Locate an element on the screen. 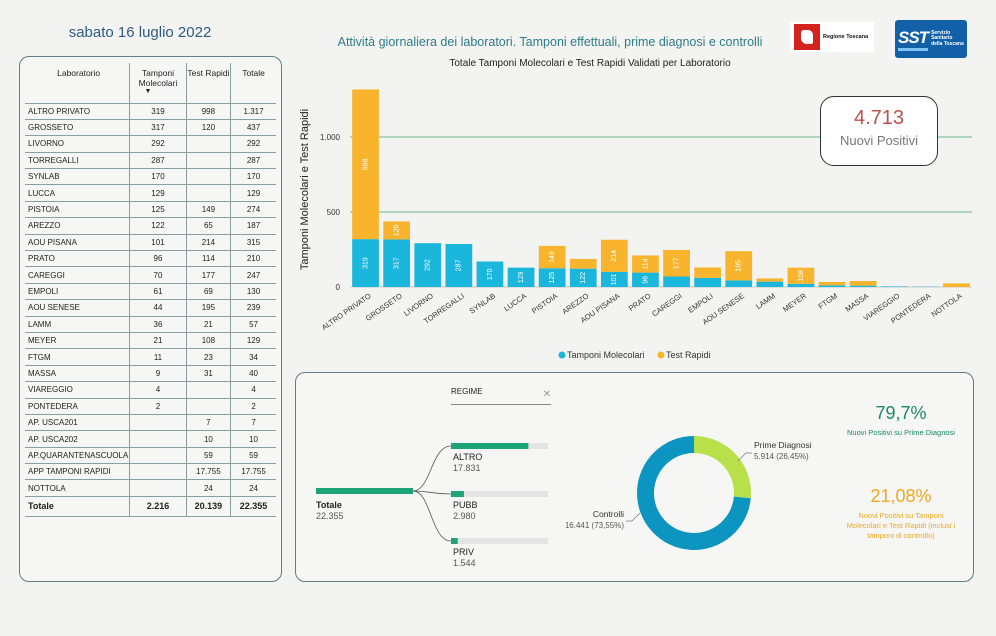 This screenshot has width=996, height=636. col-header-totale: Totale is located at coordinates (253, 83).